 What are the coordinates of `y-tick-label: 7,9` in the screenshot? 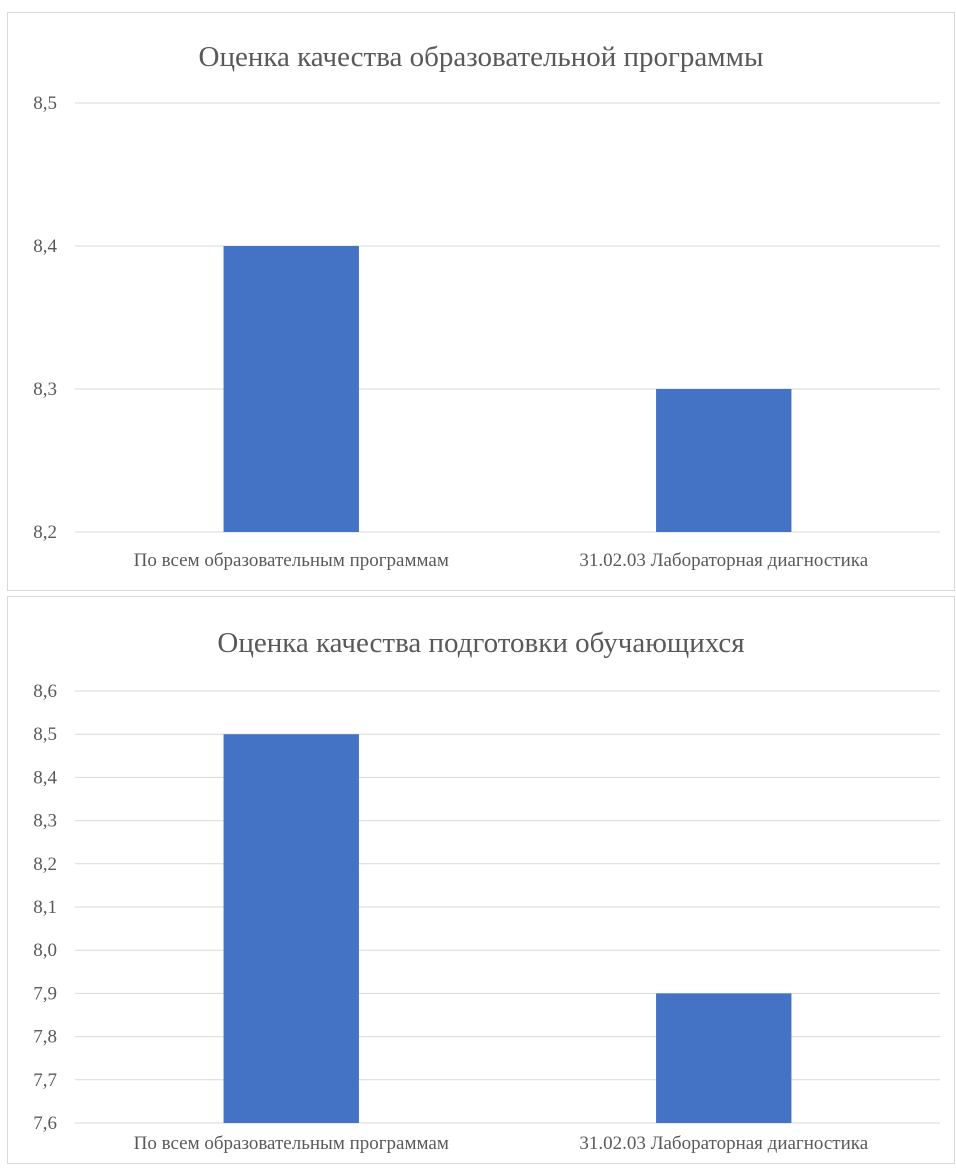 It's located at (45, 993).